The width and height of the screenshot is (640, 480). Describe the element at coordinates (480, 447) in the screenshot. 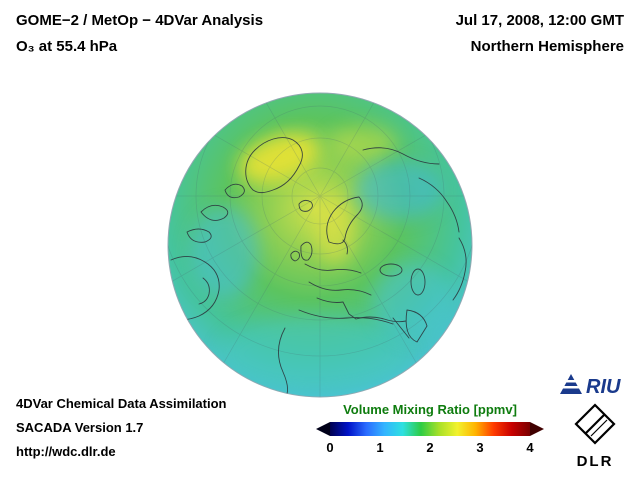

I see `colorbar-tick-3: 3` at that location.